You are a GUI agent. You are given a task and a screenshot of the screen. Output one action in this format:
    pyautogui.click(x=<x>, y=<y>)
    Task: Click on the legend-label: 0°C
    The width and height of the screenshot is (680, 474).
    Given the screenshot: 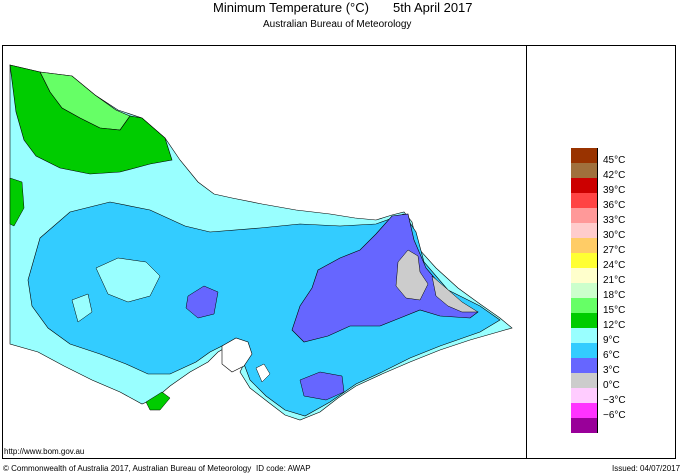 What is the action you would take?
    pyautogui.click(x=611, y=385)
    